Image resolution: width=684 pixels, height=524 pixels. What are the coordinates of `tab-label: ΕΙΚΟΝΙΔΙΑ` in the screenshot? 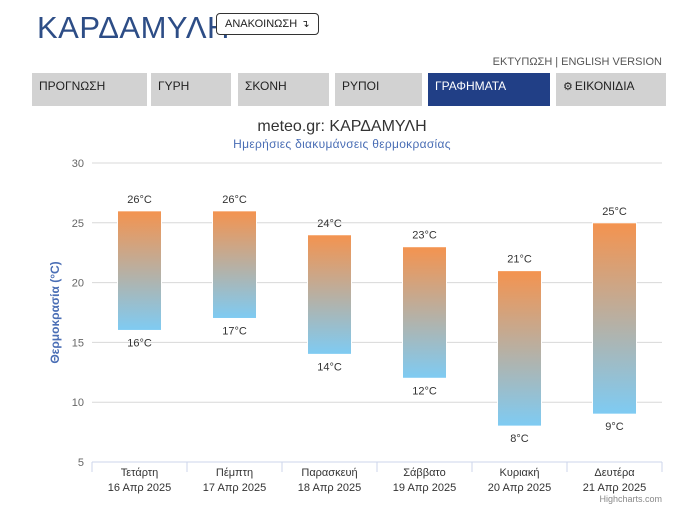 It's located at (604, 86).